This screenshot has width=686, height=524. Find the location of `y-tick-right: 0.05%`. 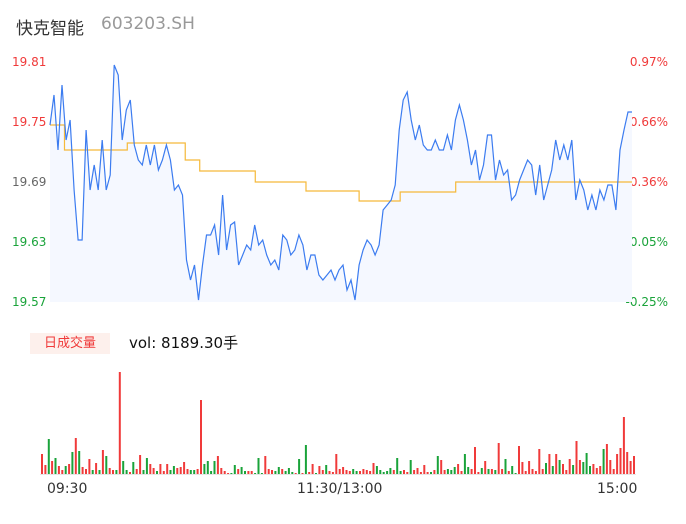

y-tick-right: 0.05% is located at coordinates (648, 242).